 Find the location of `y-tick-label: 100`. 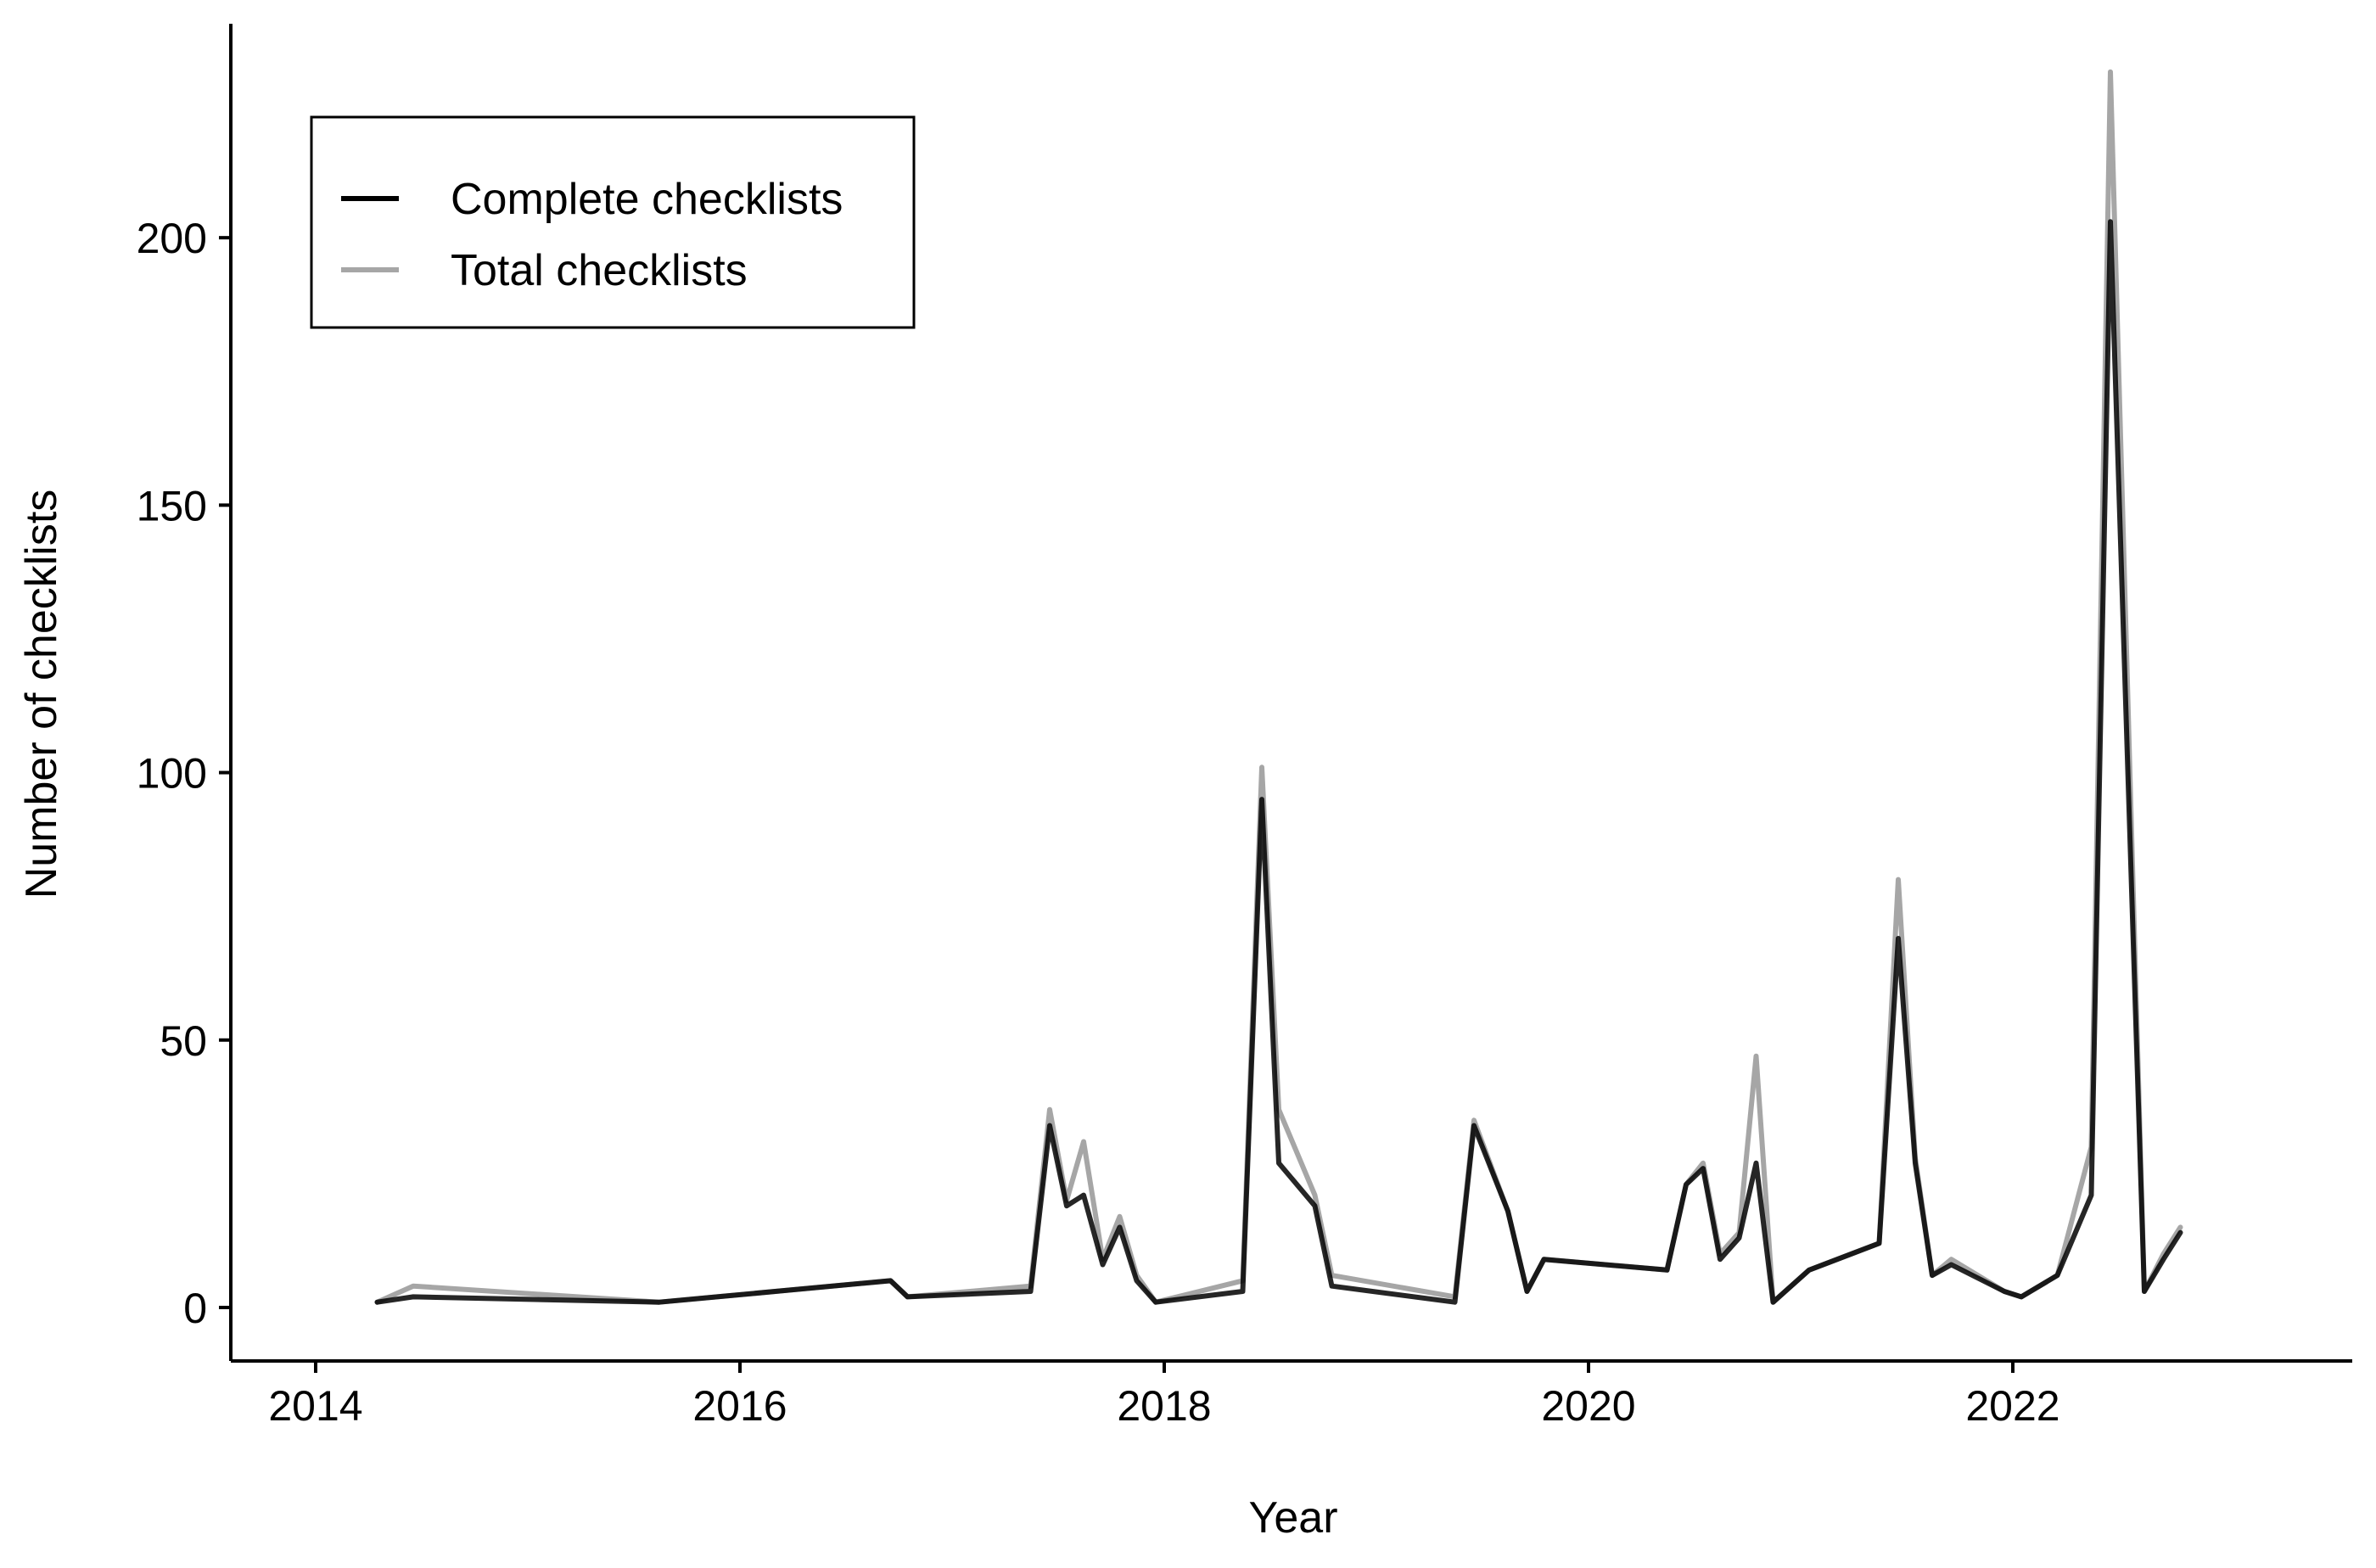

y-tick-label: 100 is located at coordinates (172, 774).